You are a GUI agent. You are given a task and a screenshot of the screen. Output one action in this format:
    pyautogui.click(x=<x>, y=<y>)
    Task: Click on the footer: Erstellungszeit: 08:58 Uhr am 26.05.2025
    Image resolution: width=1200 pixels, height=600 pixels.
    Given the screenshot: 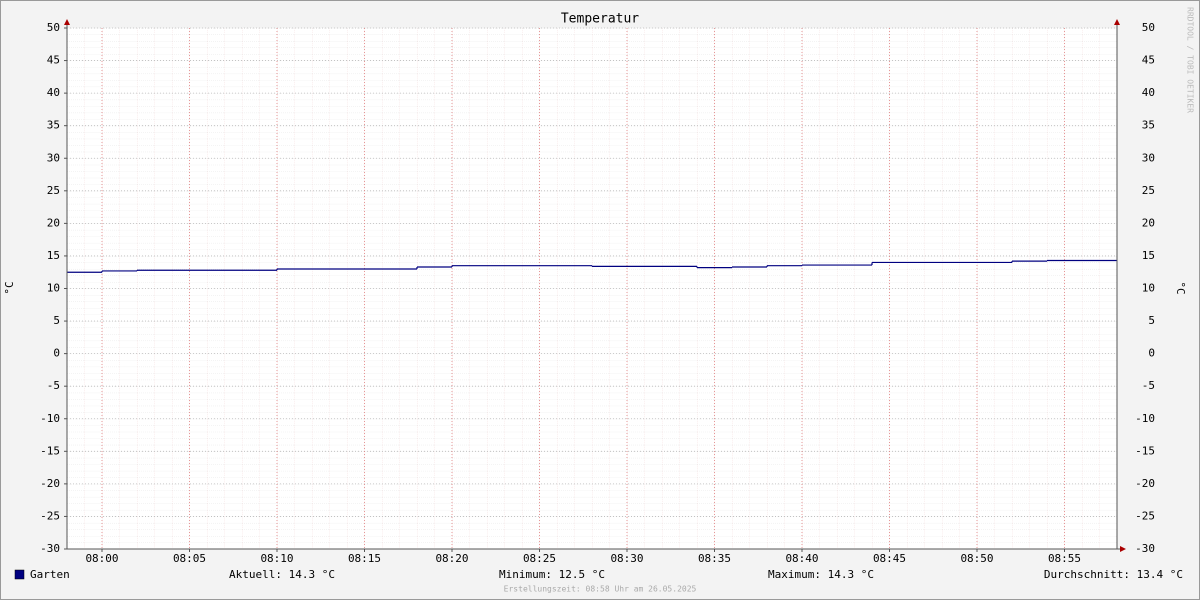 What is the action you would take?
    pyautogui.click(x=600, y=589)
    